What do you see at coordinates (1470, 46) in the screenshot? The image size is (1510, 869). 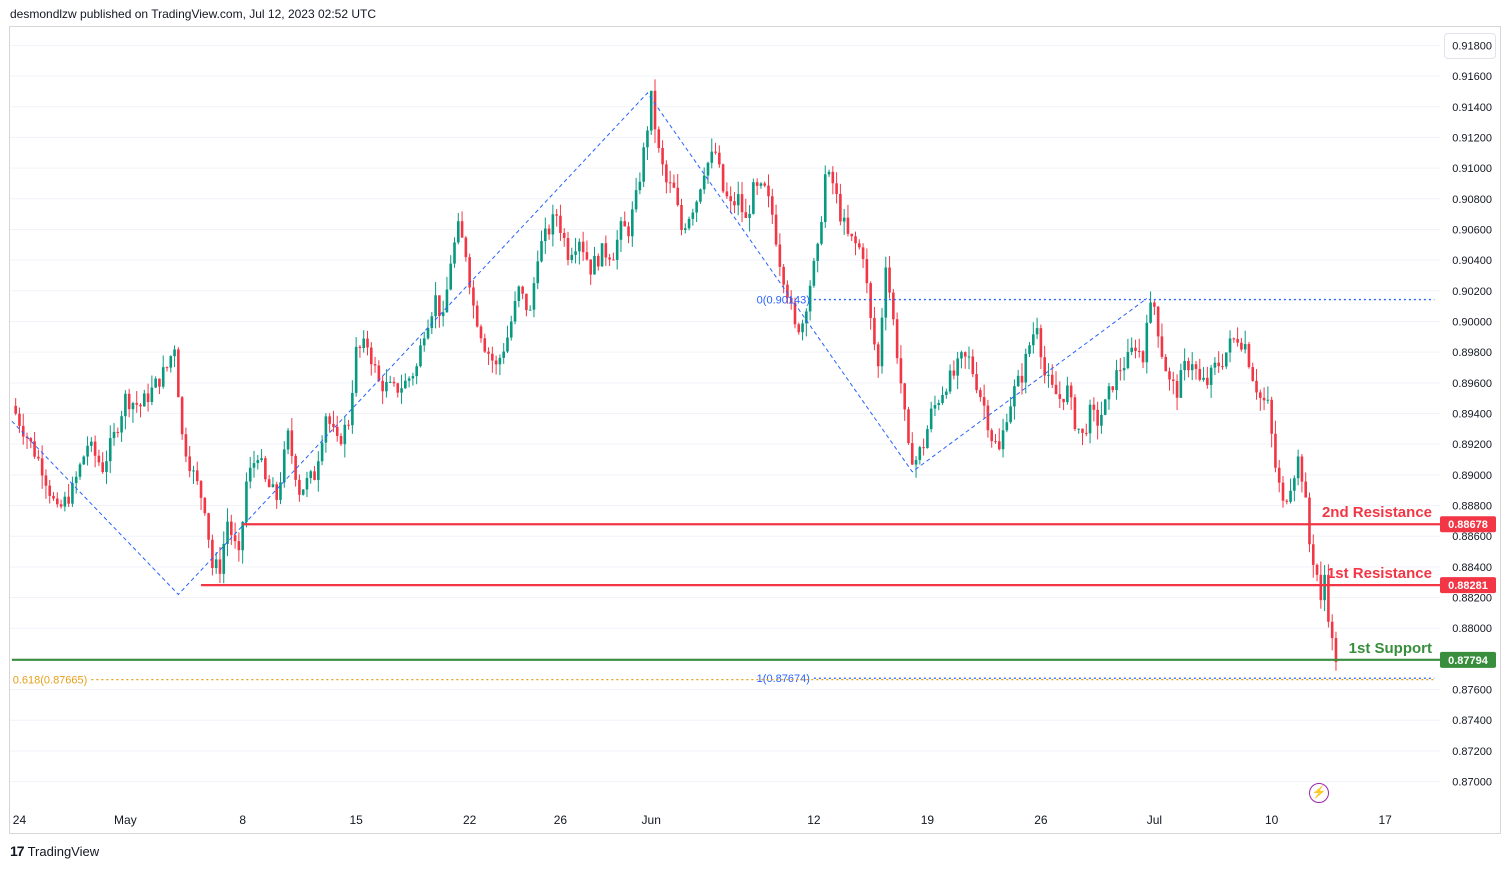 I see `chart-settings-button` at bounding box center [1470, 46].